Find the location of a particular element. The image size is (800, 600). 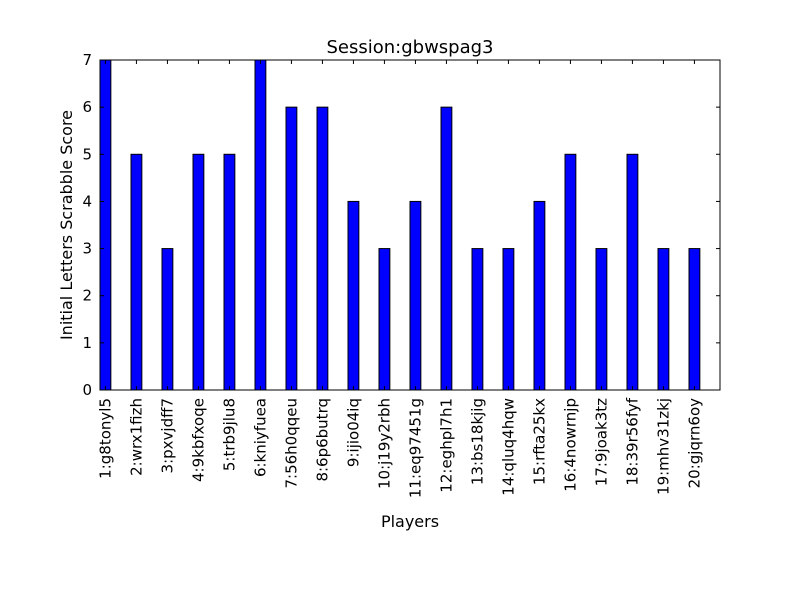

x-tick-label: 20:gjqrn6oy is located at coordinates (694, 443).